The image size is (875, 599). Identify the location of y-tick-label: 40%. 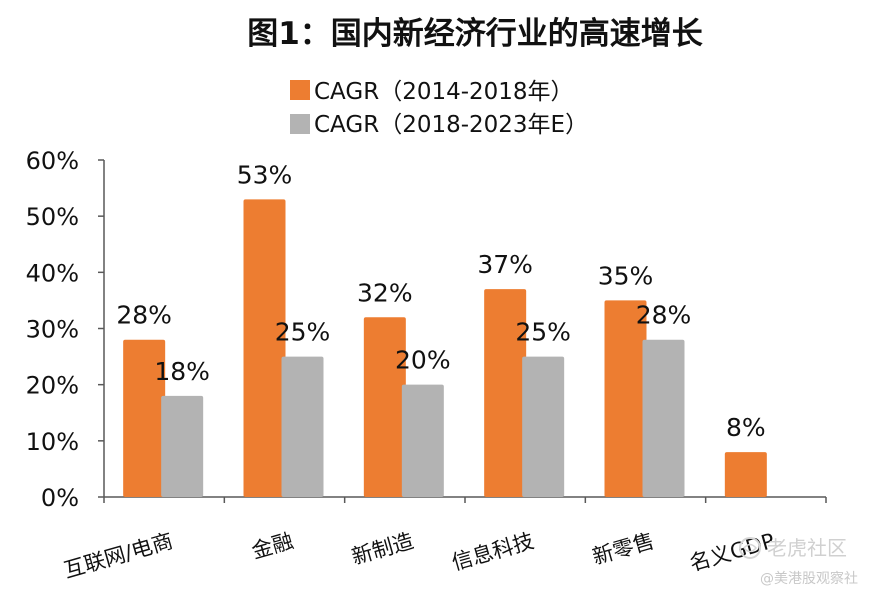
(52, 273).